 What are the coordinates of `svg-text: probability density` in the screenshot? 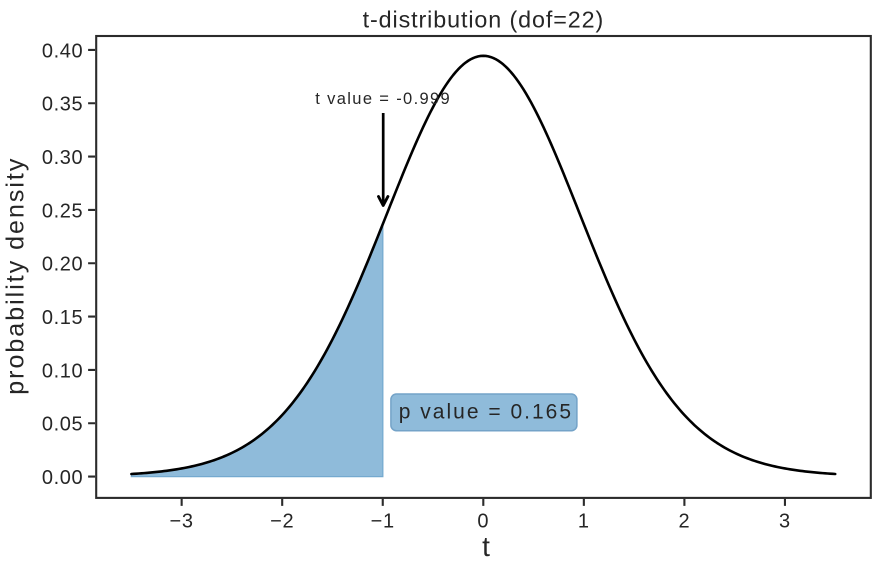 It's located at (15, 276).